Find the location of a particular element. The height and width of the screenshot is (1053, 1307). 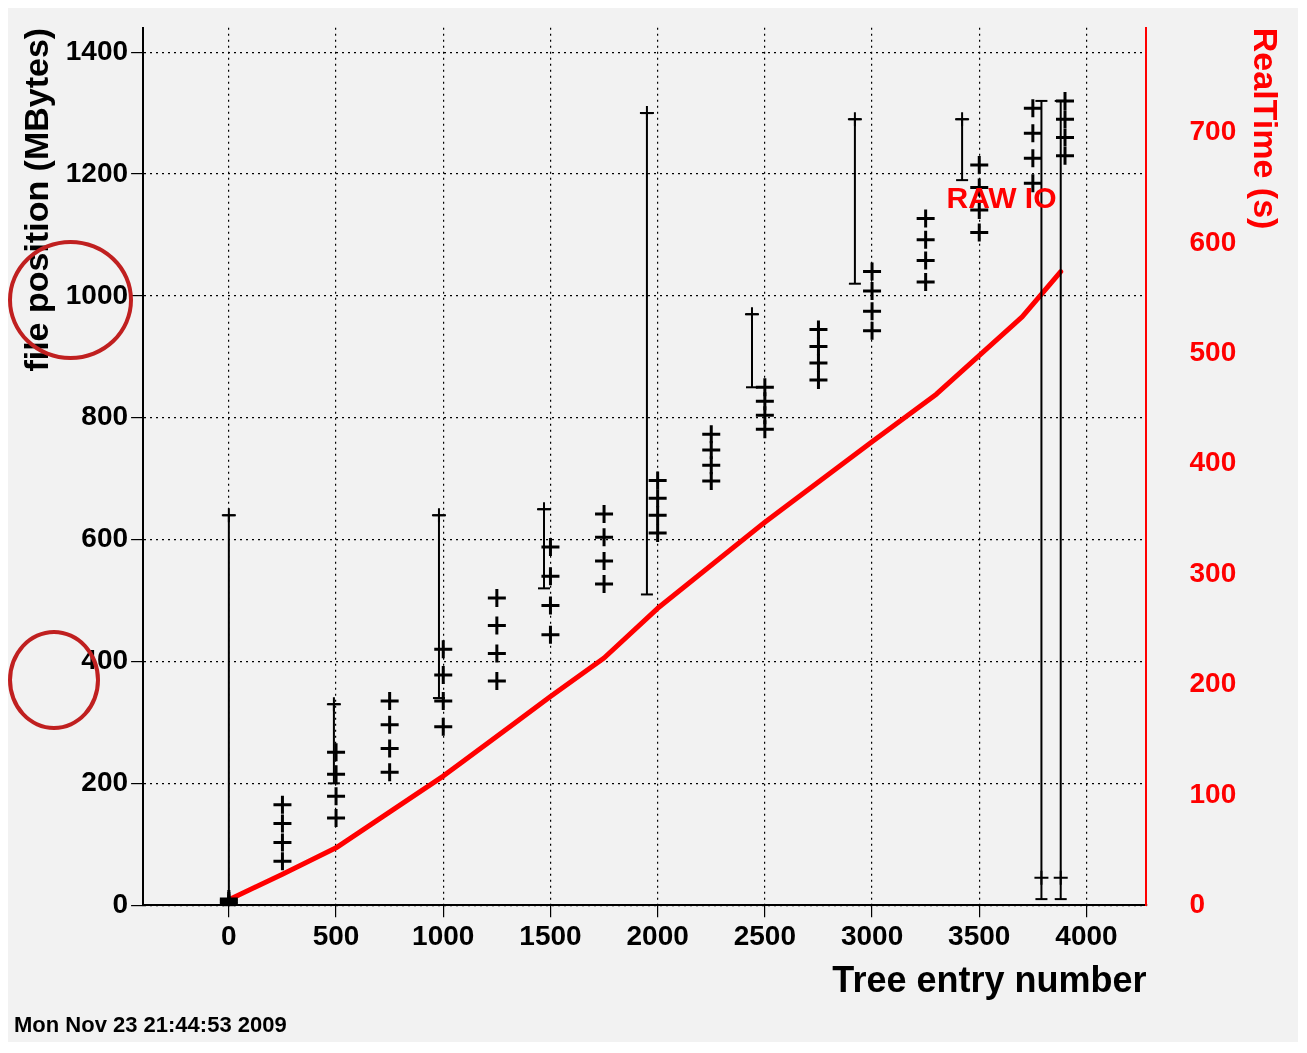

y-tick-label: 1000 is located at coordinates (97, 294).